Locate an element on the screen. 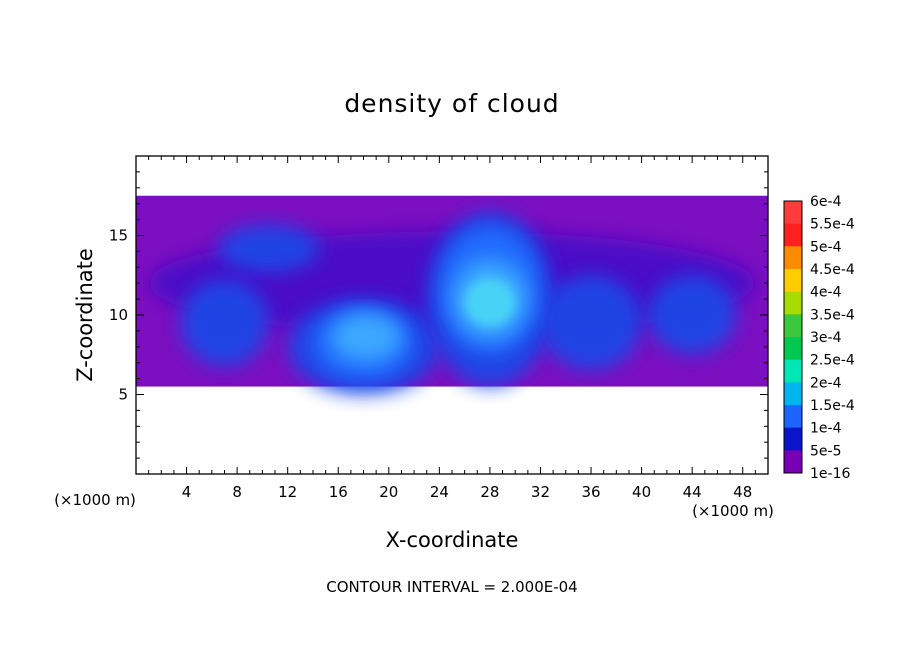  colorbar-label: 2.5e-4 is located at coordinates (832, 361).